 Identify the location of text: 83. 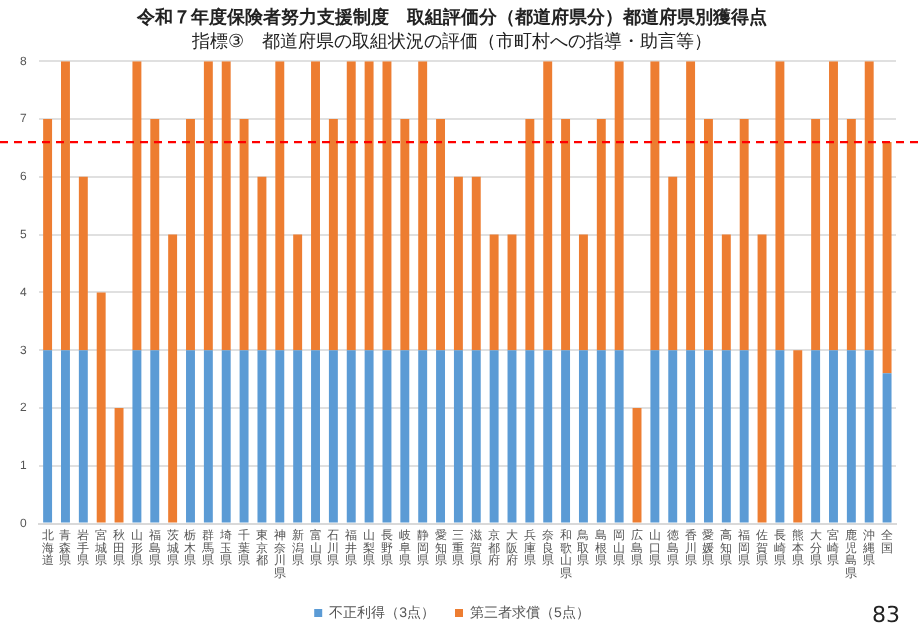
(886, 615).